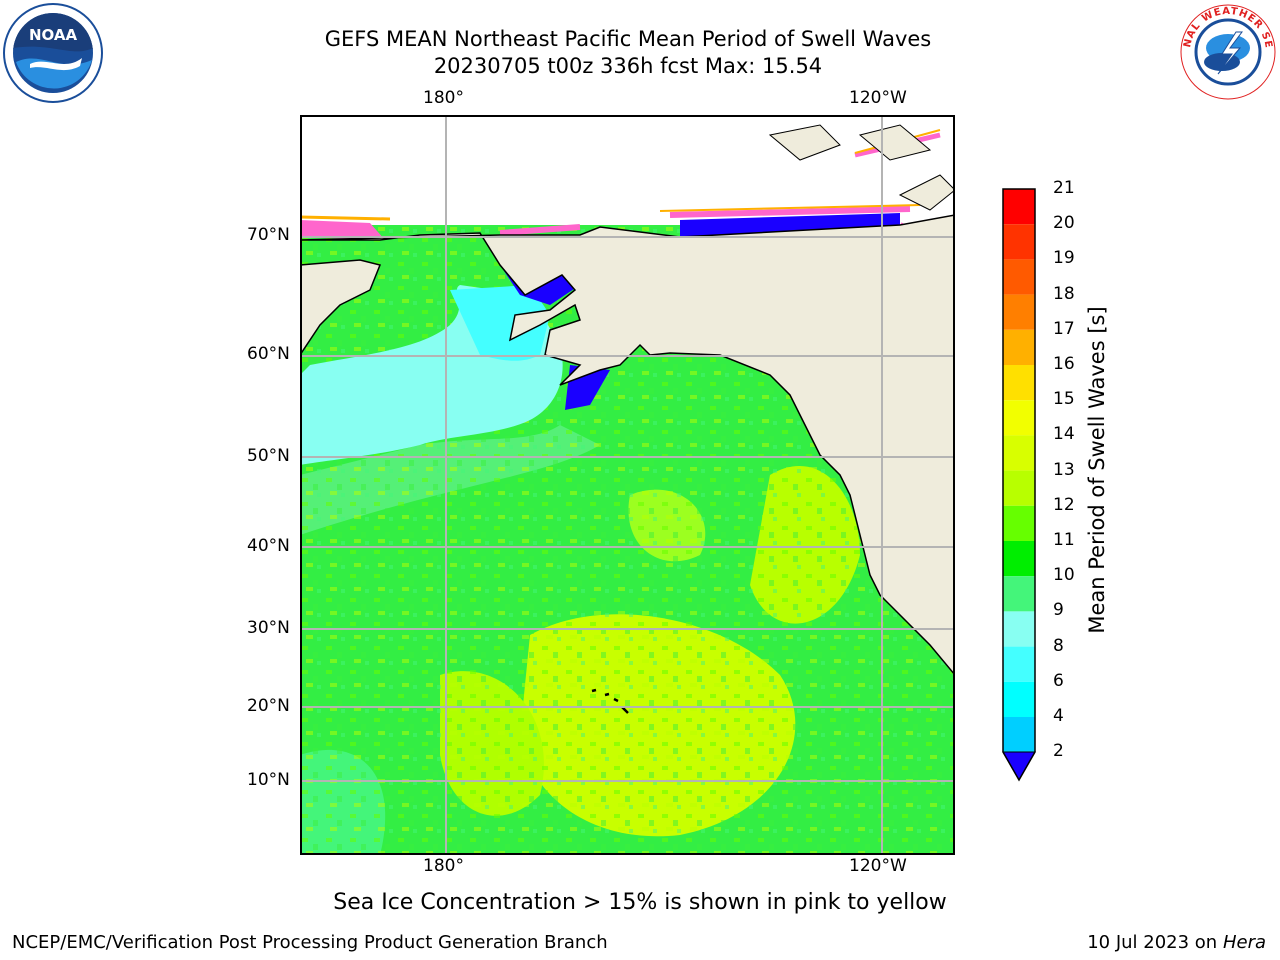 The height and width of the screenshot is (960, 1280). I want to click on lat-tick-20n: 20°N, so click(268, 706).